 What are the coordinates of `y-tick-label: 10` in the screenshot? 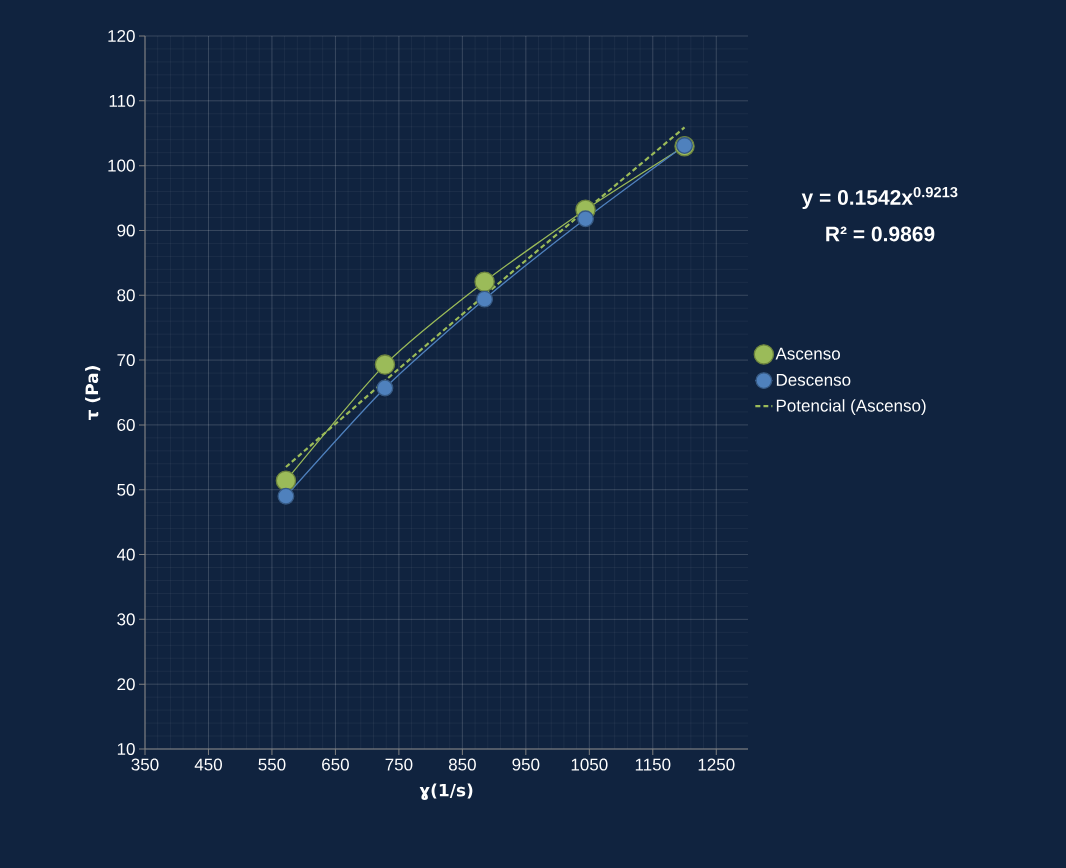 It's located at (126, 749).